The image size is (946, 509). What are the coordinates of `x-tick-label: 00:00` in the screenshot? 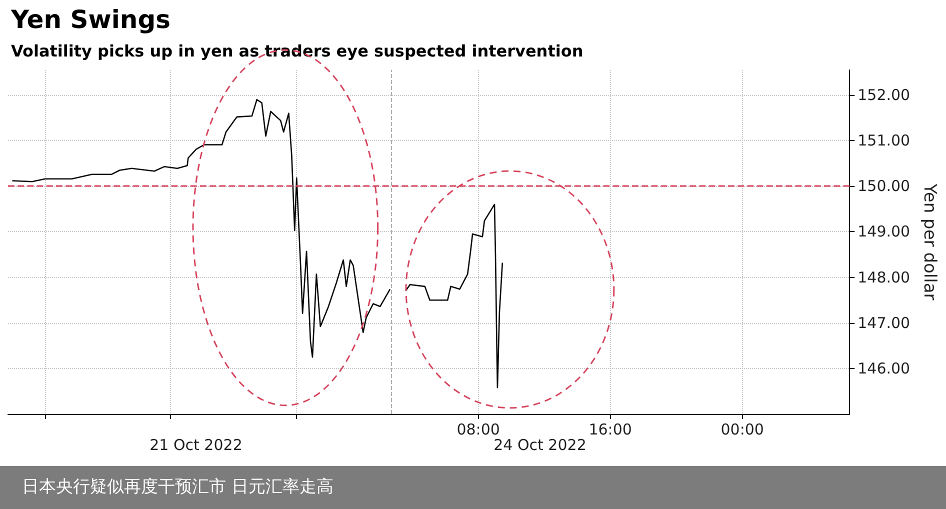 It's located at (742, 429).